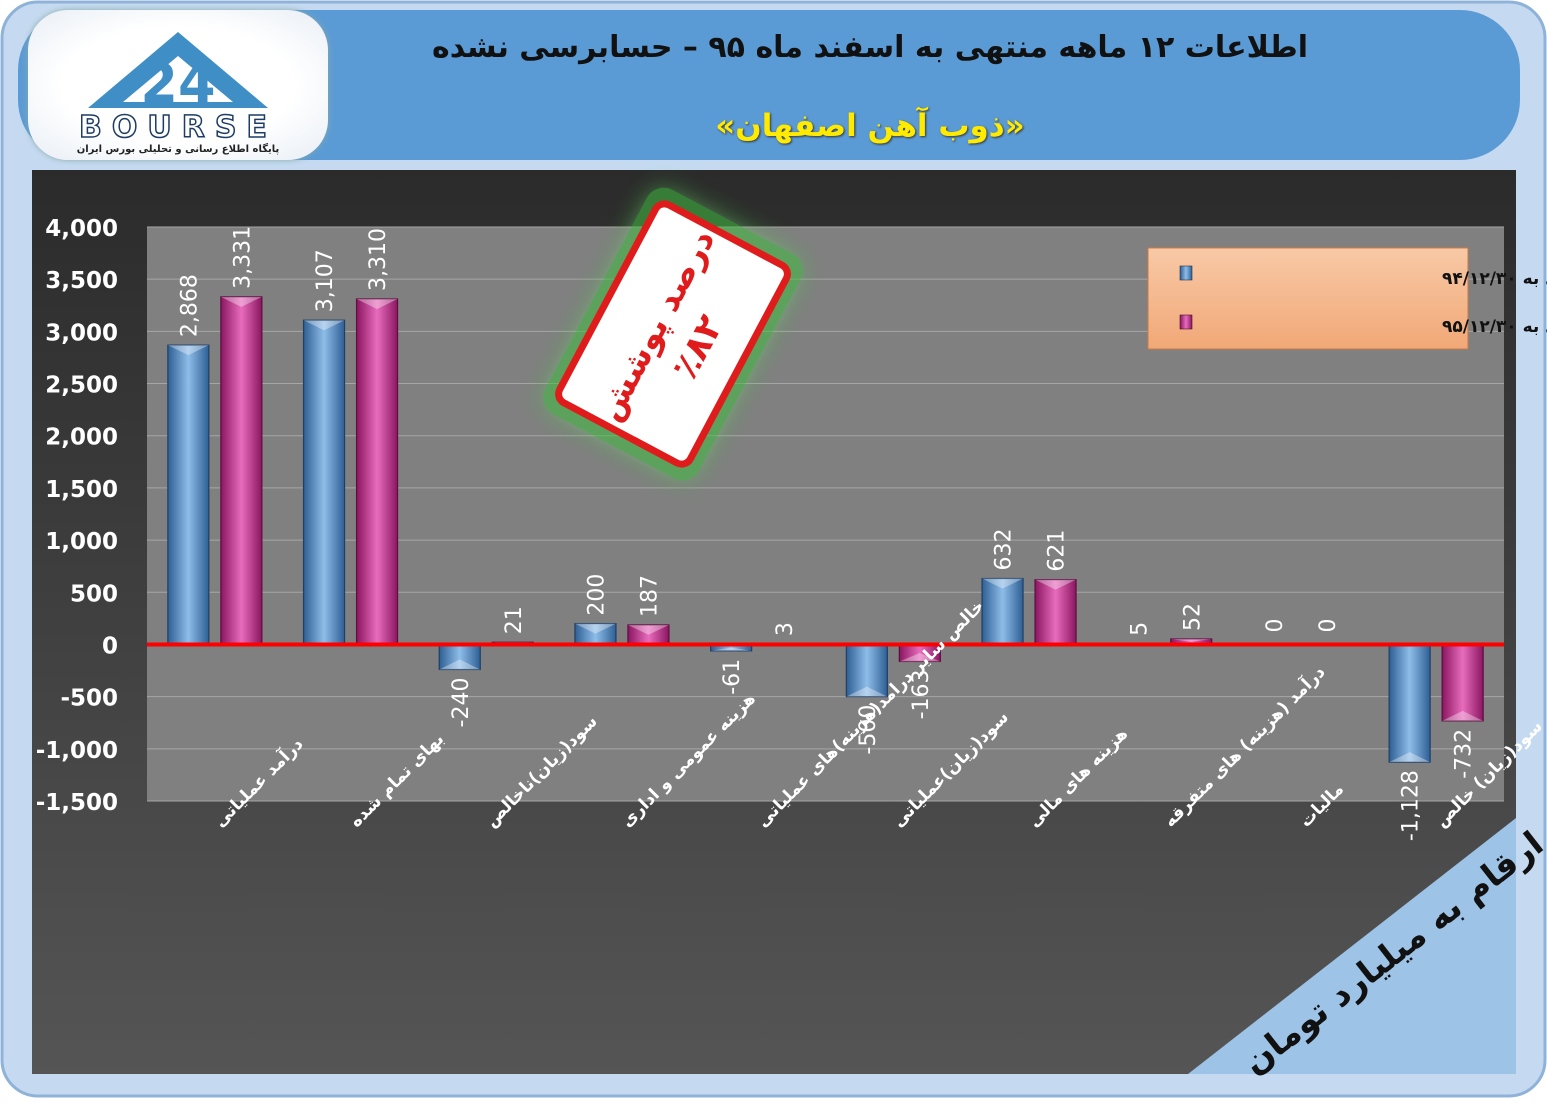  Describe the element at coordinates (81, 386) in the screenshot. I see `y-tick-label: 2,500` at that location.